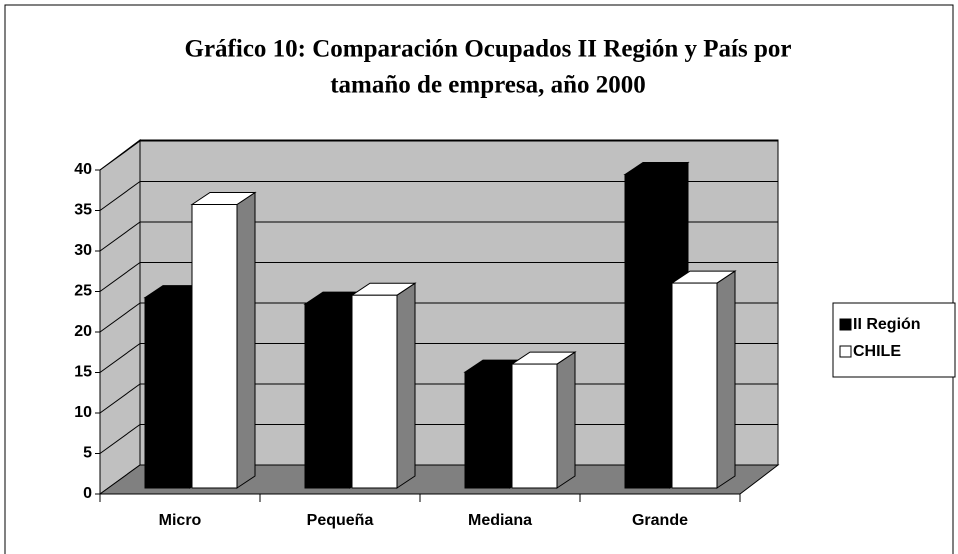 The width and height of the screenshot is (958, 554). Describe the element at coordinates (83, 291) in the screenshot. I see `y-tick-label: 25` at that location.